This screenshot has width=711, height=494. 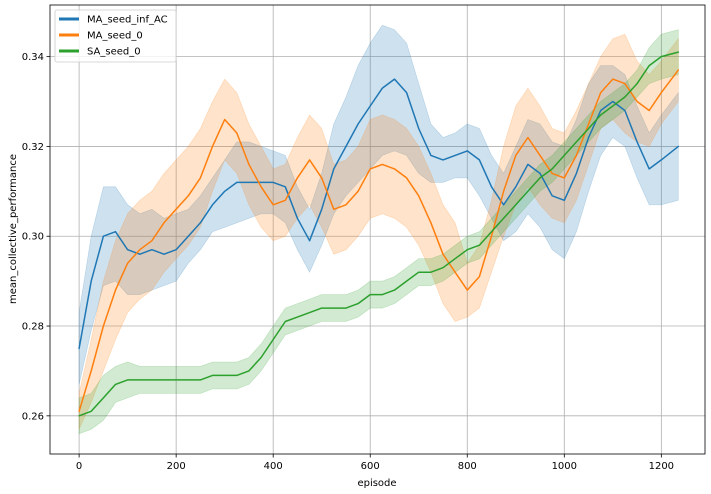 What do you see at coordinates (33, 57) in the screenshot?
I see `y-tick-label: 0.34` at bounding box center [33, 57].